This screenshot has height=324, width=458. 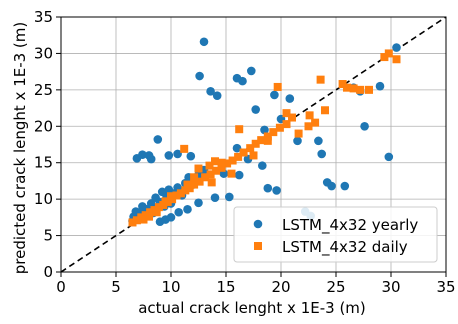 I want to click on x-axis-label: actual crack lenght x 1E-3 (m), so click(x=252, y=308).